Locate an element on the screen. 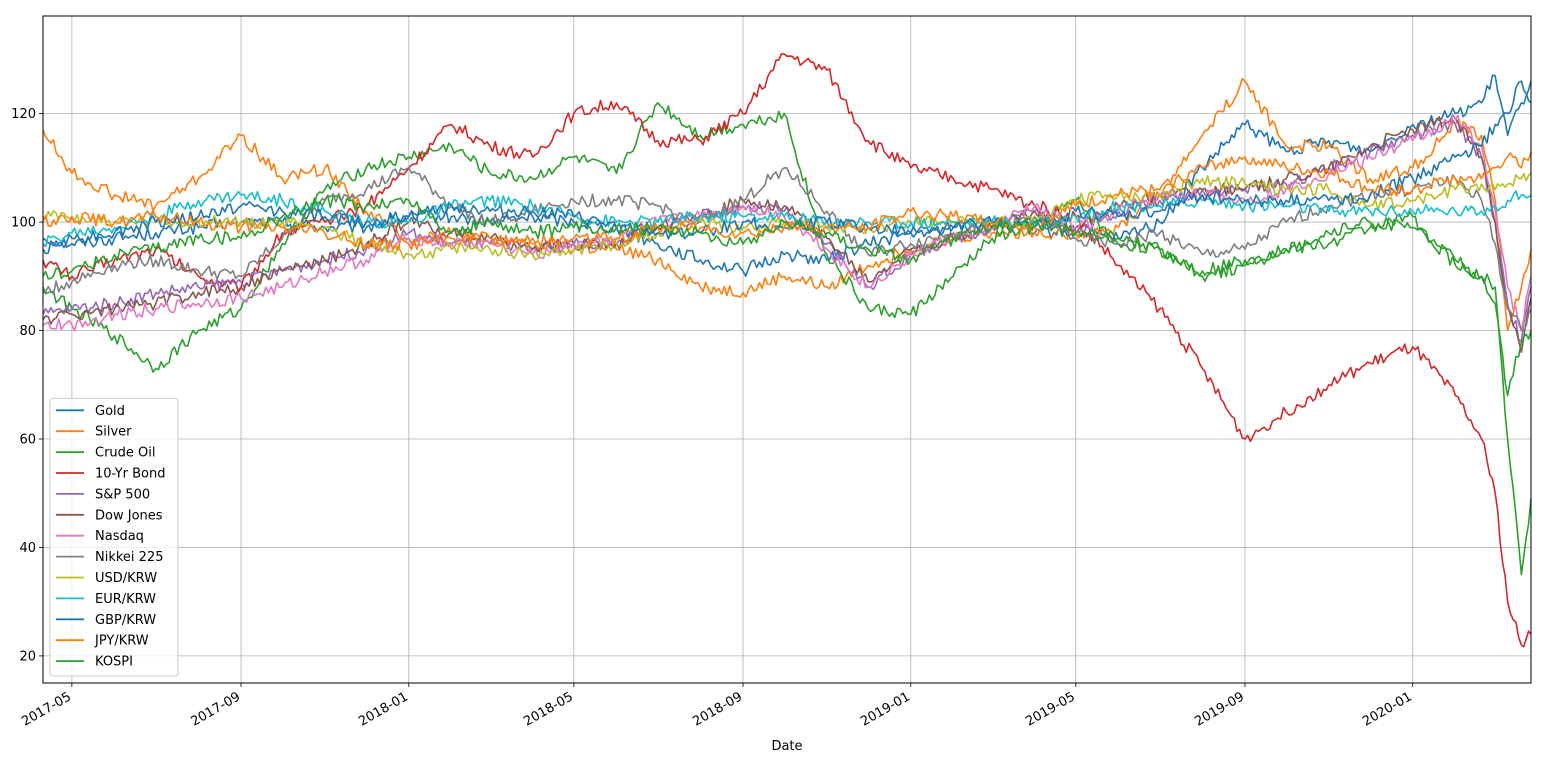 The width and height of the screenshot is (1556, 773). legend-label: Silver is located at coordinates (113, 432).